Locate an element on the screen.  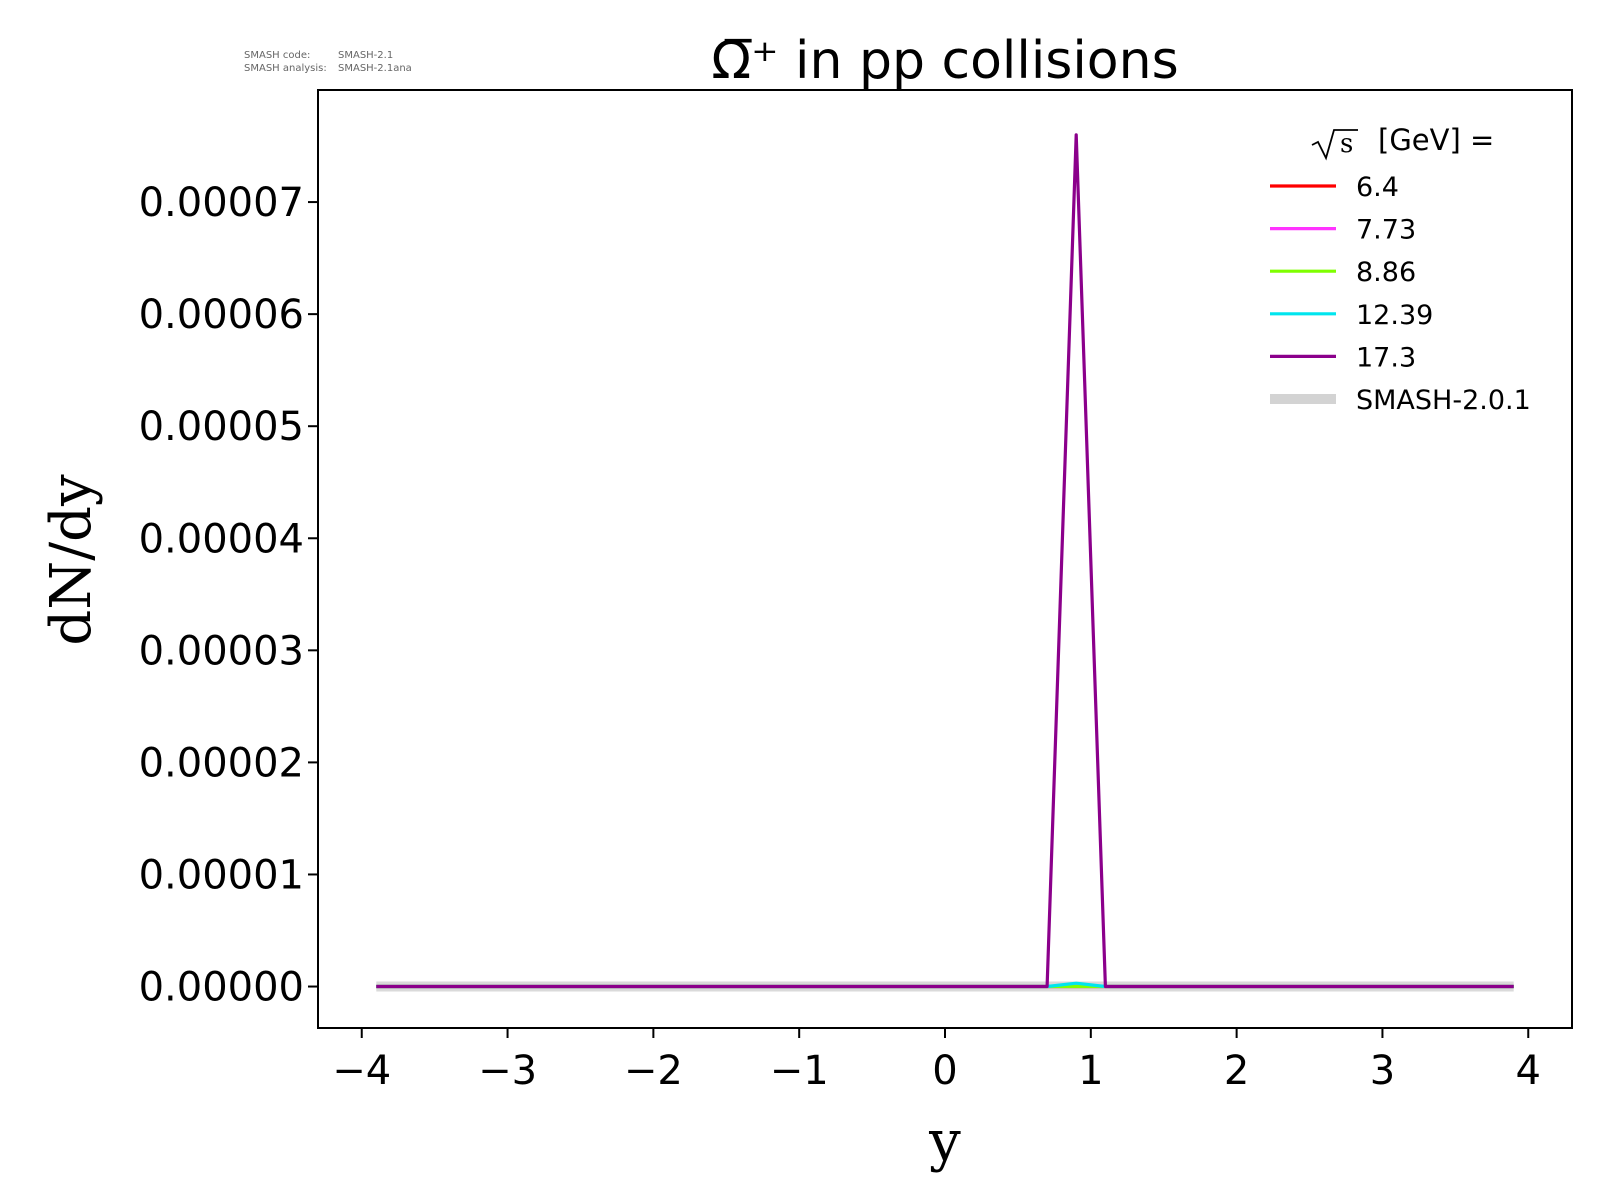
legend-entry-label: SMASH-2.0.1 is located at coordinates (1443, 400).